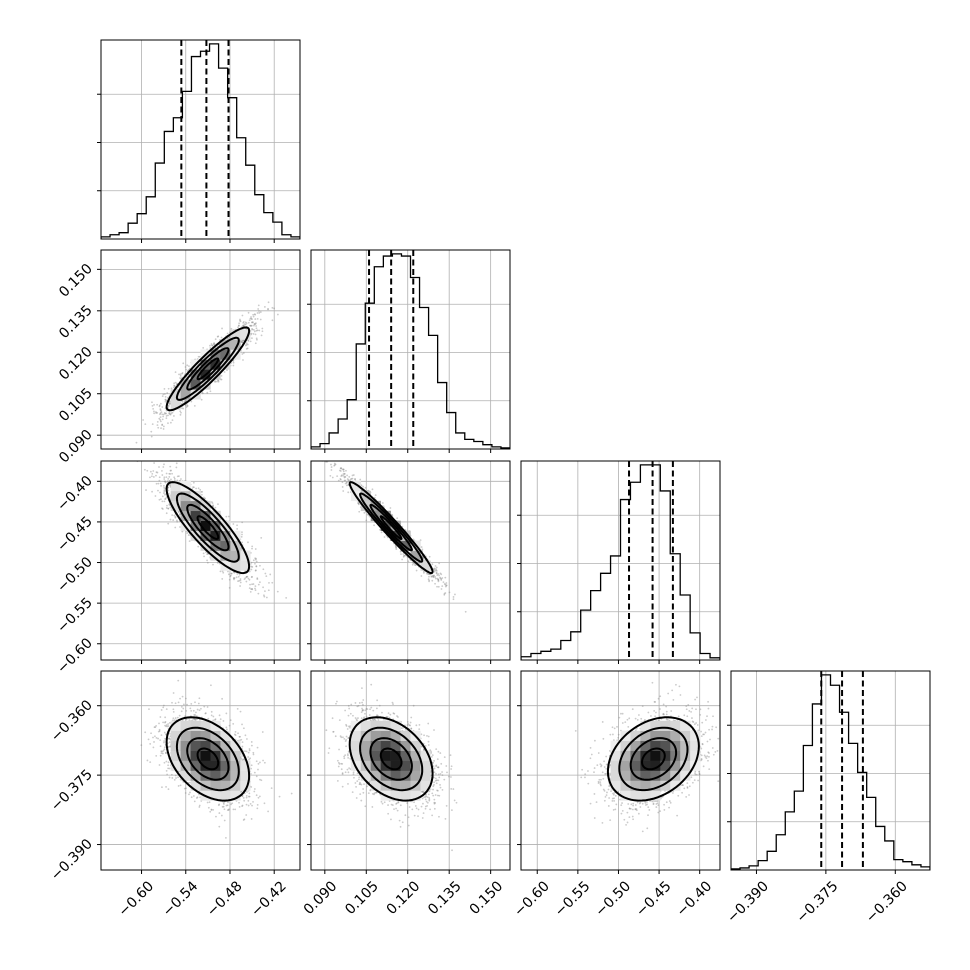  What do you see at coordinates (136, 899) in the screenshot?
I see `x-tick-label: −0.60` at bounding box center [136, 899].